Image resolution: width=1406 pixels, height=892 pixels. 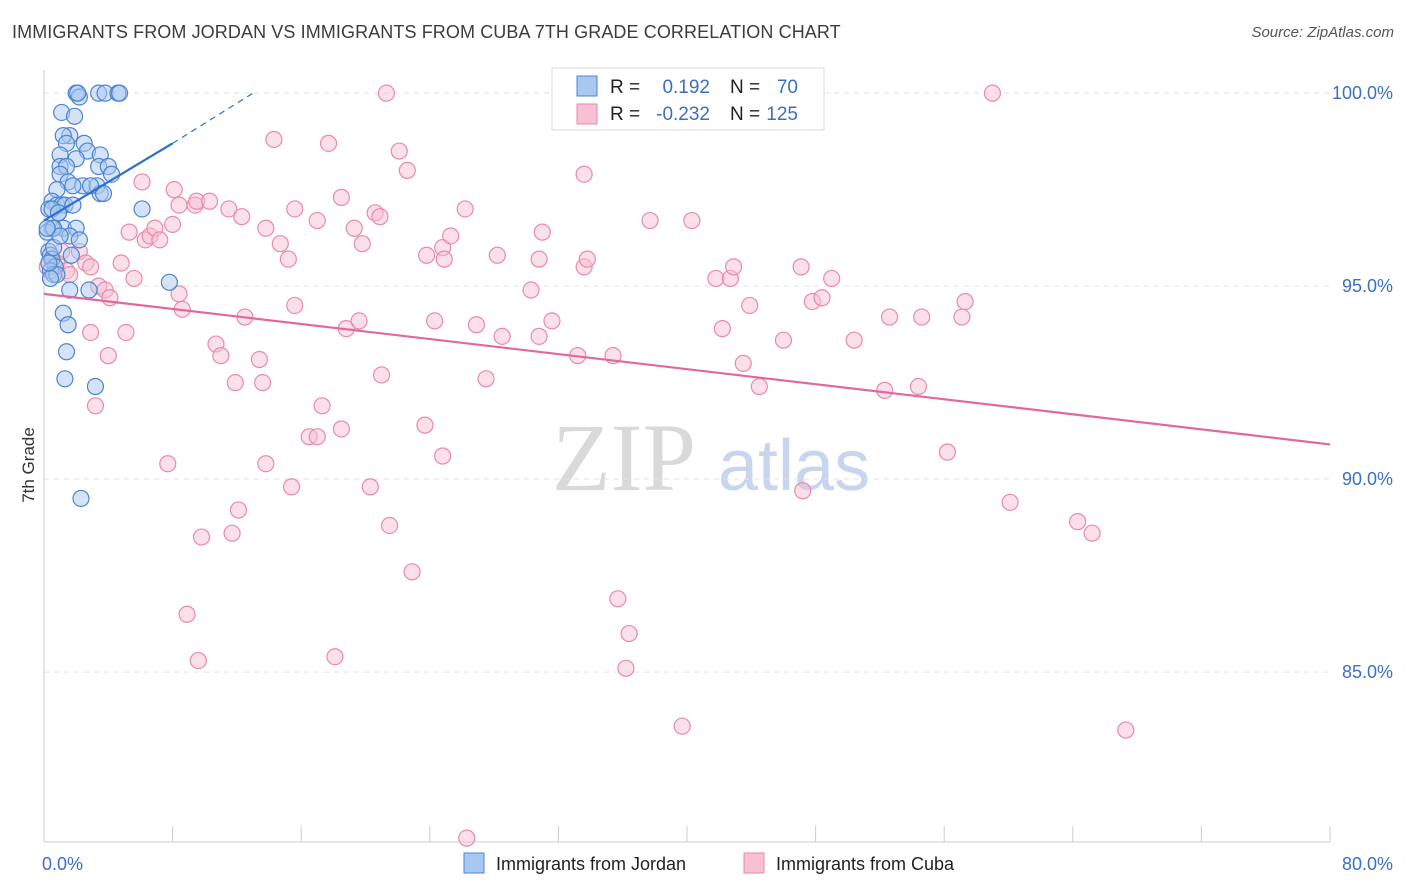 What do you see at coordinates (787, 87) in the screenshot?
I see `legend-n-value-jordan: 70` at bounding box center [787, 87].